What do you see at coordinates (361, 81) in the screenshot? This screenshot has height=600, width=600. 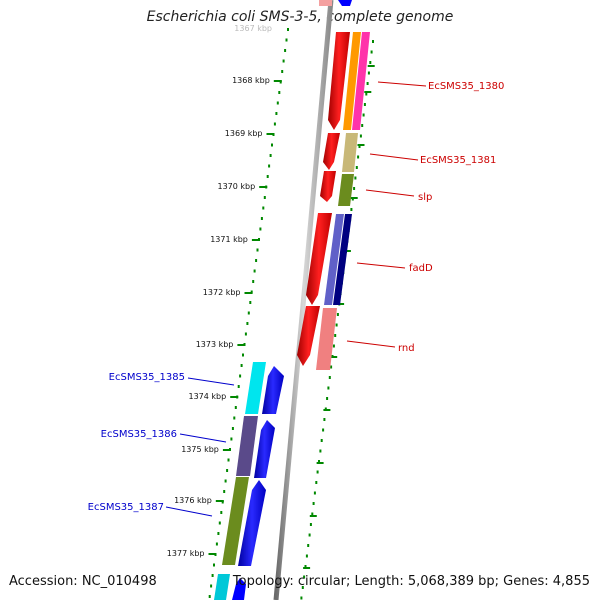 I see `gene-bar-ecsms35-1380-cog-b` at bounding box center [361, 81].